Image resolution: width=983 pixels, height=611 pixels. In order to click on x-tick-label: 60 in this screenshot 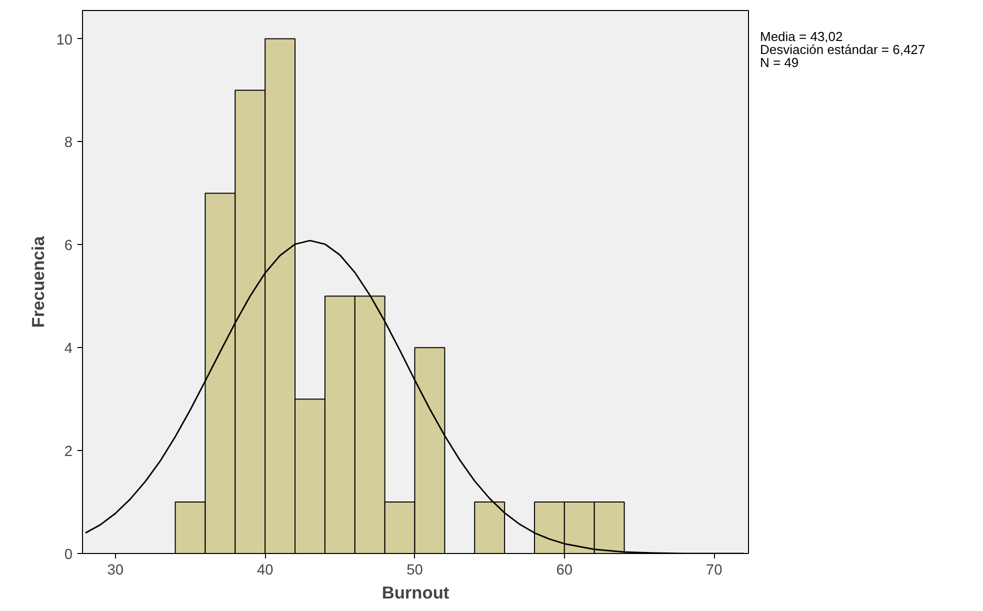, I will do `click(564, 570)`.